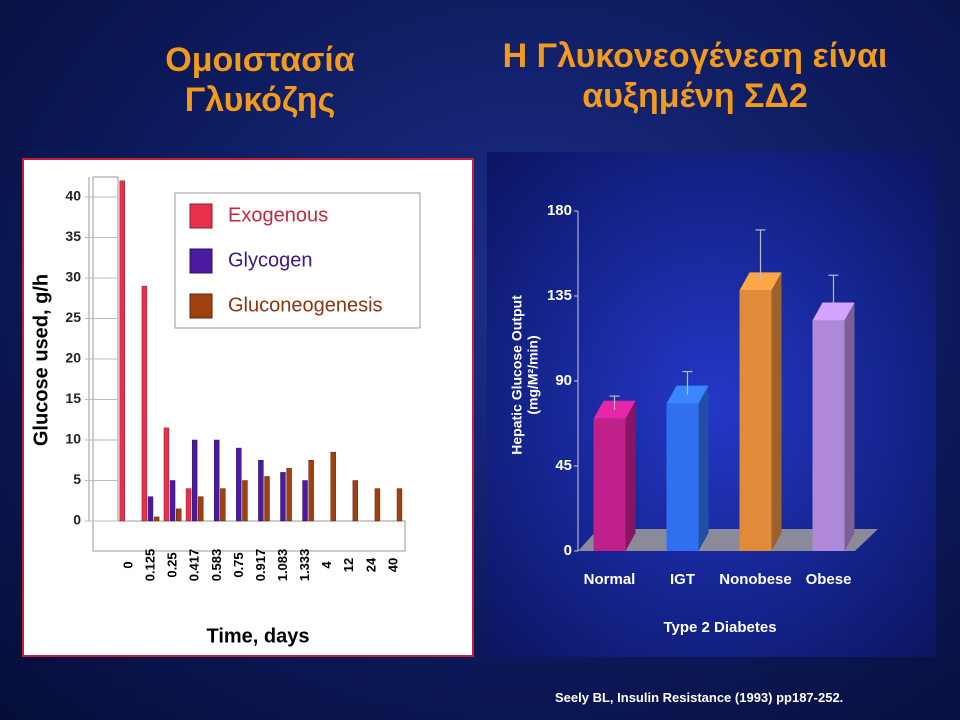 Image resolution: width=960 pixels, height=720 pixels. I want to click on x-tick-label: 0.417, so click(194, 565).